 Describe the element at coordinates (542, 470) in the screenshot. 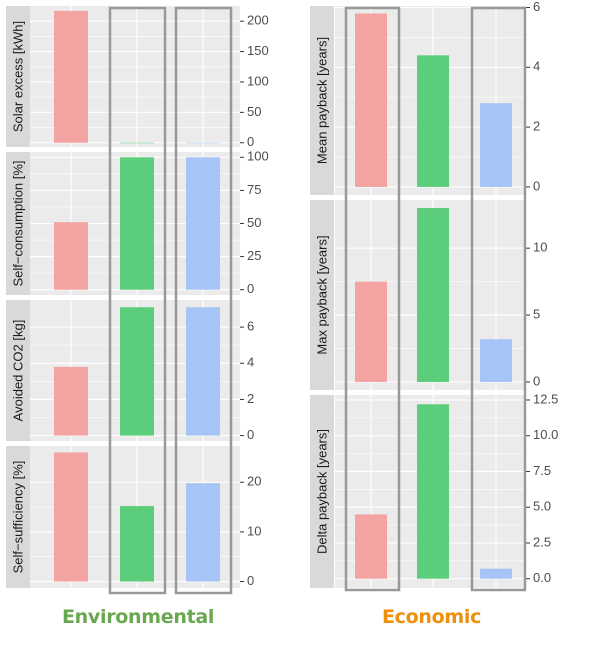

I see `y-tick-label: 7.5` at that location.